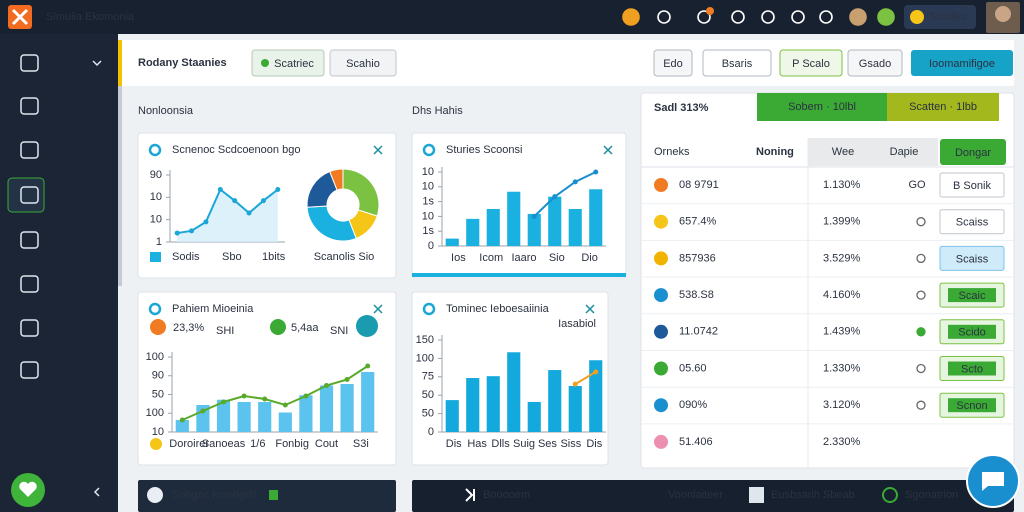 The height and width of the screenshot is (512, 1024). I want to click on stat-icon, so click(278, 327).